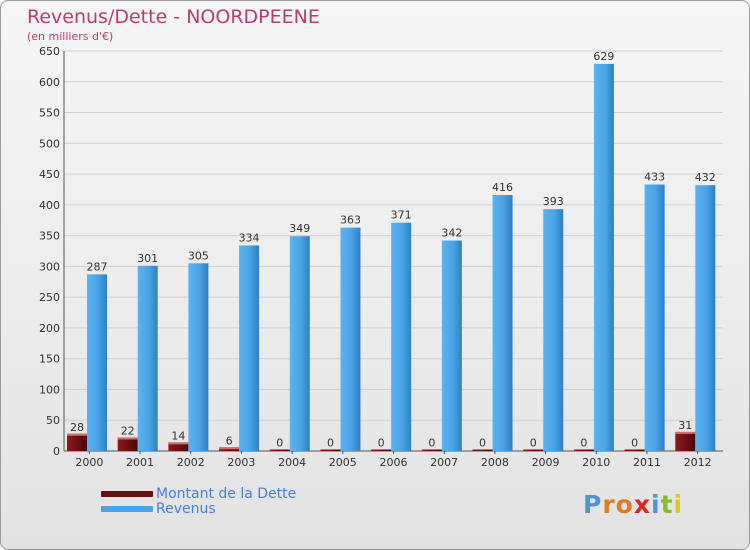 The image size is (750, 550). What do you see at coordinates (140, 462) in the screenshot?
I see `x-tick-label: 2001` at bounding box center [140, 462].